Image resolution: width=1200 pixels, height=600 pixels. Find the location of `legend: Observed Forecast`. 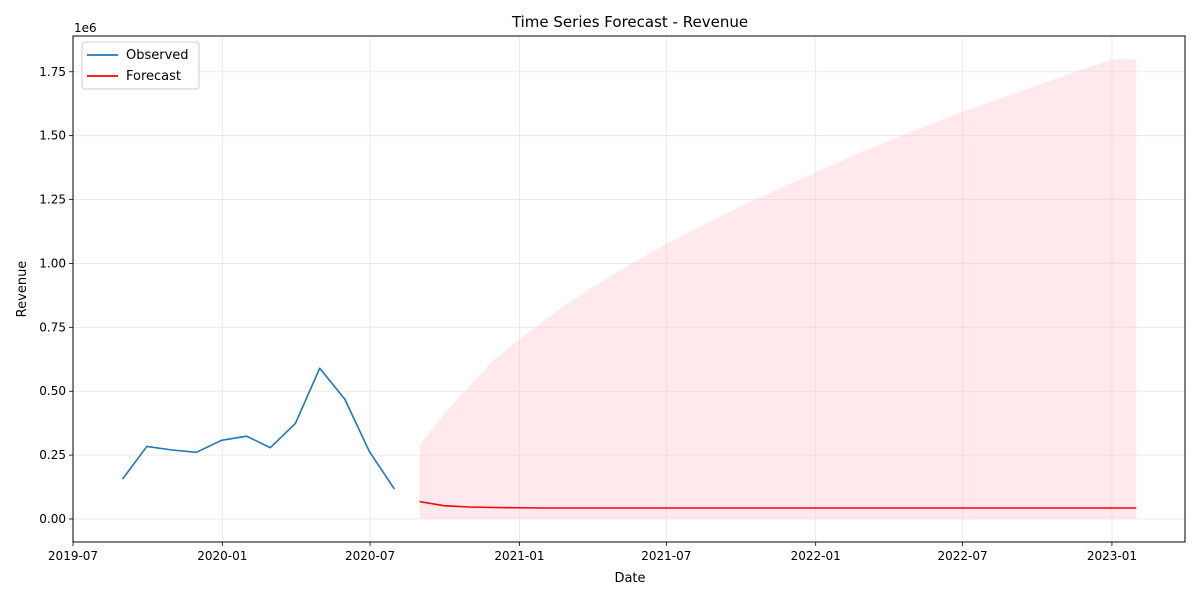

legend: Observed Forecast is located at coordinates (140, 65).